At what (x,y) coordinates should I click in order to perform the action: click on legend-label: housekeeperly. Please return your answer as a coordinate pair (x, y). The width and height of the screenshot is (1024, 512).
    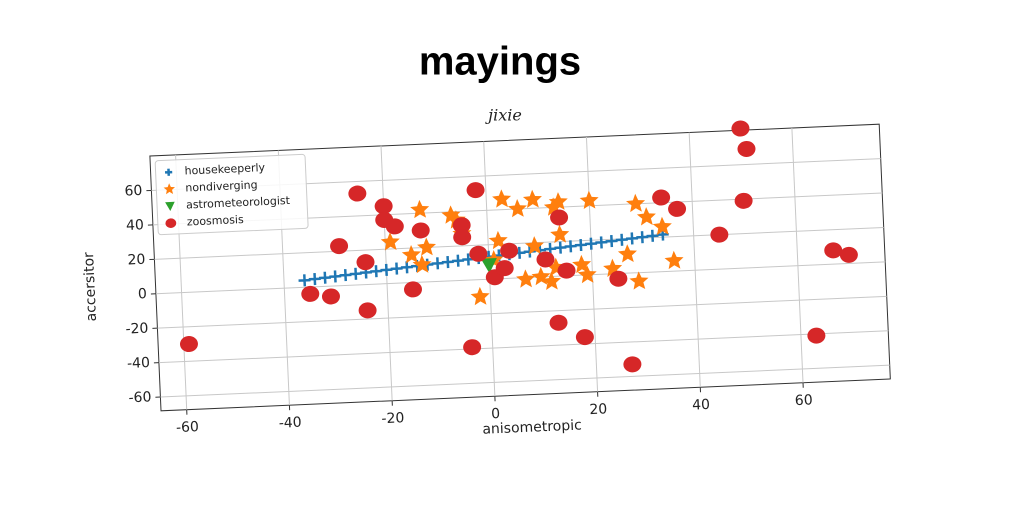
    Looking at the image, I should click on (225, 169).